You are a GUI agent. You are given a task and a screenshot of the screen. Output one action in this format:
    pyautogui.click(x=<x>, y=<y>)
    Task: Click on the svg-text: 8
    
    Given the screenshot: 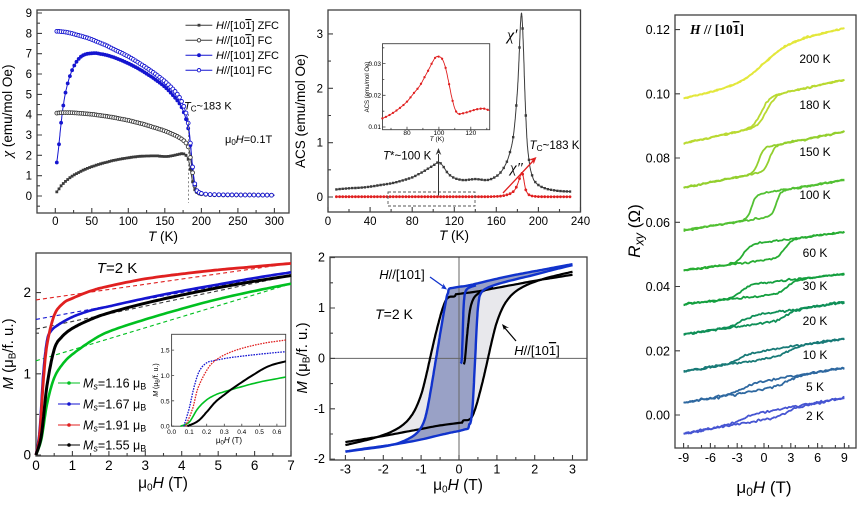 What is the action you would take?
    pyautogui.click(x=29, y=34)
    